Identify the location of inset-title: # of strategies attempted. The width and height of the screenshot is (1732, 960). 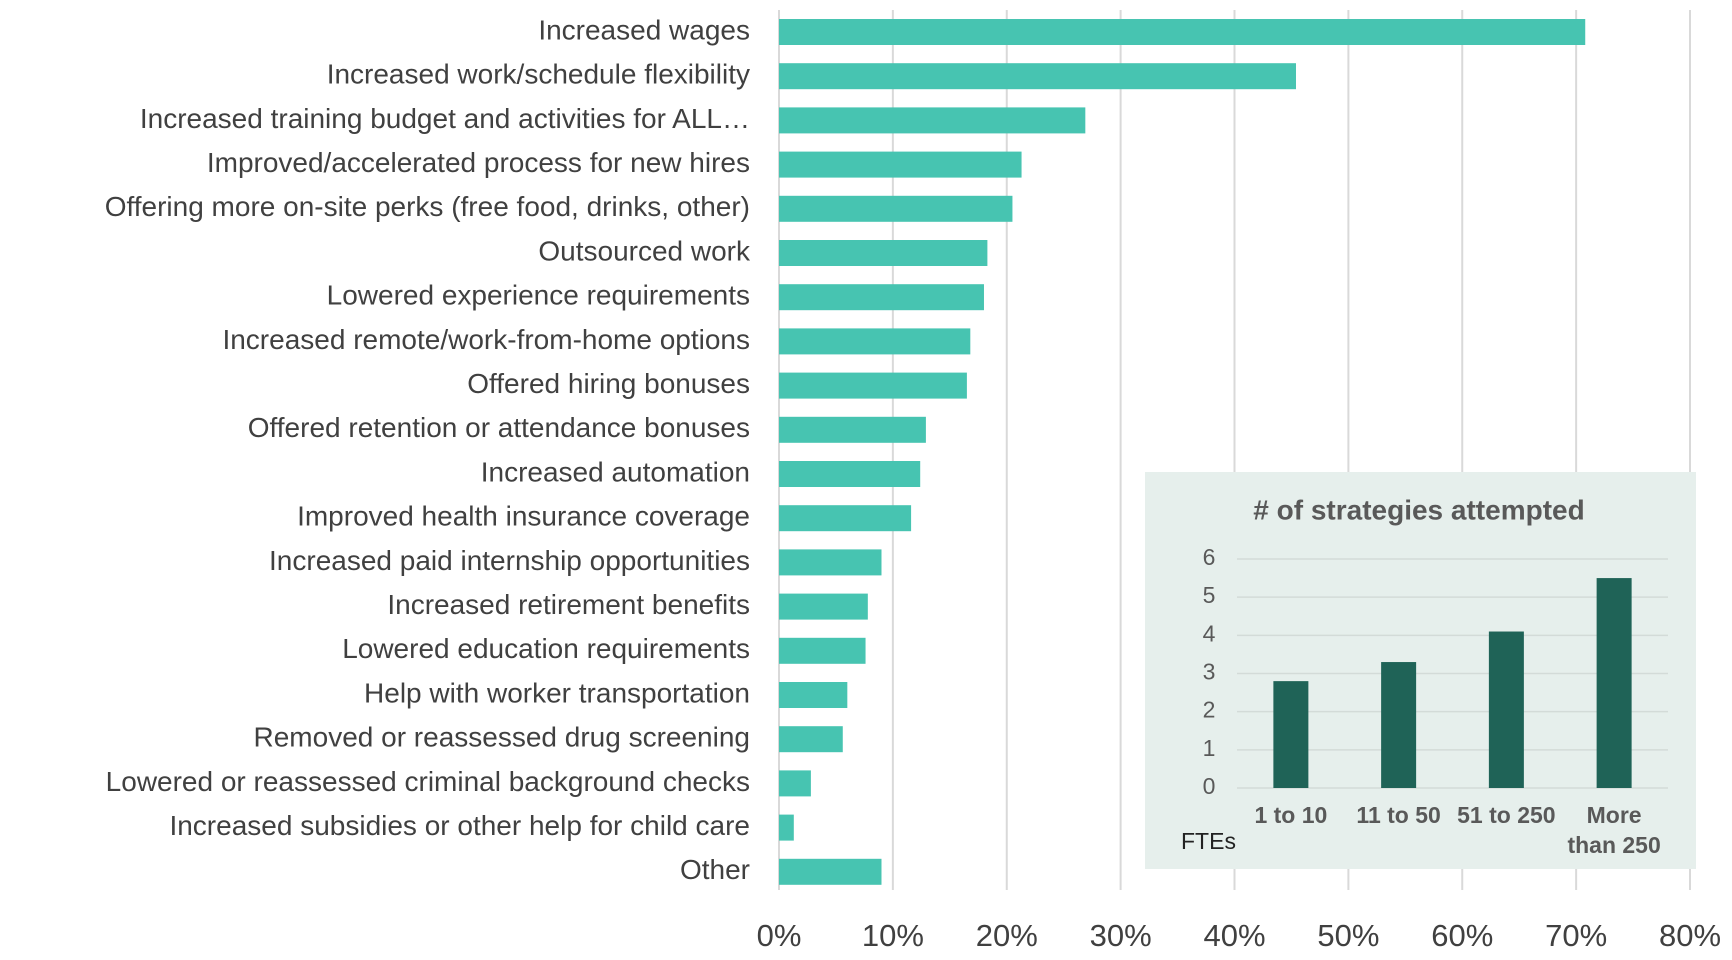
(1418, 509).